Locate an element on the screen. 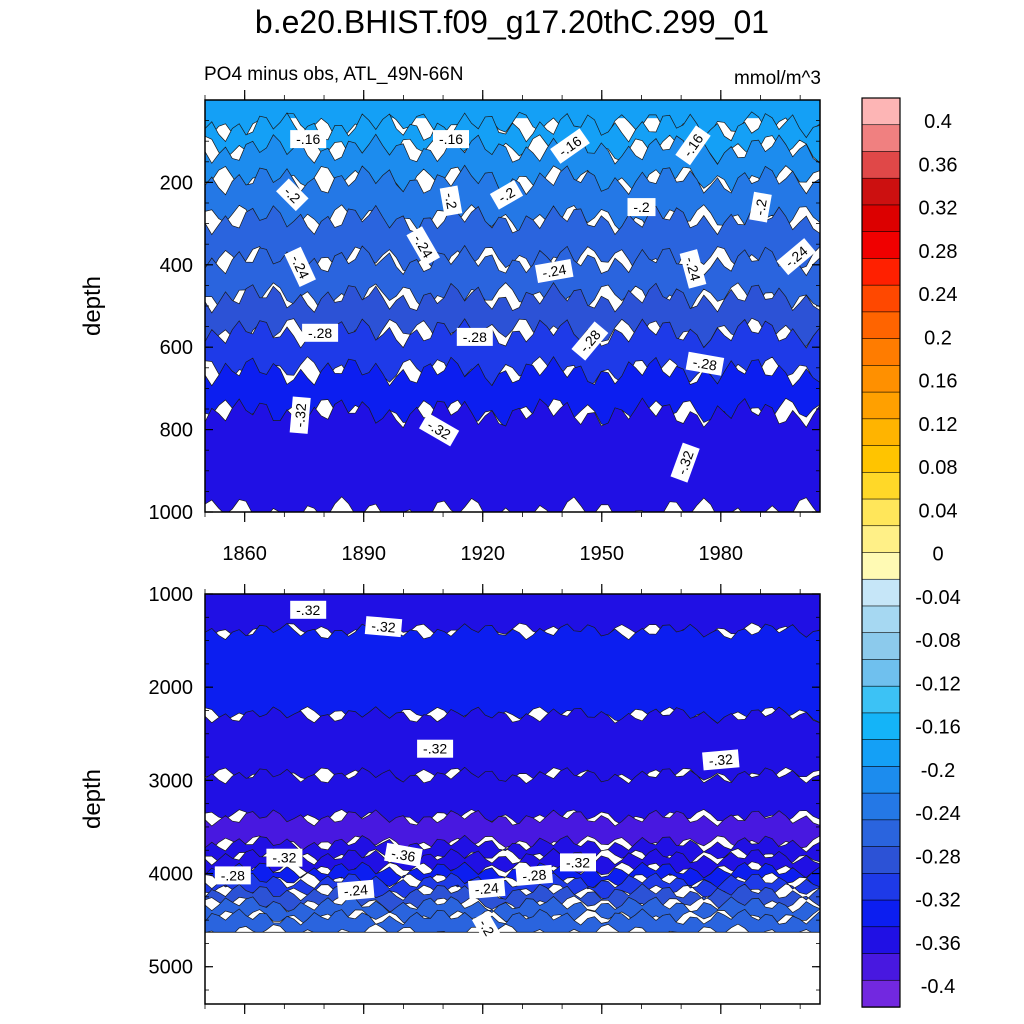 The image size is (1024, 1024). colorbar-frame is located at coordinates (881, 552).